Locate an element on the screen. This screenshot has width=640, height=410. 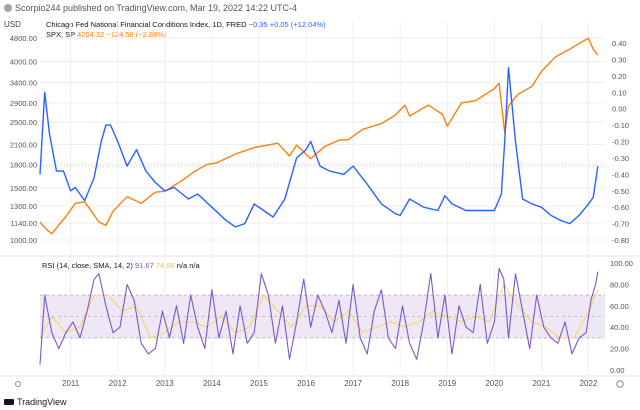
settings-gear-icon is located at coordinates (620, 384).